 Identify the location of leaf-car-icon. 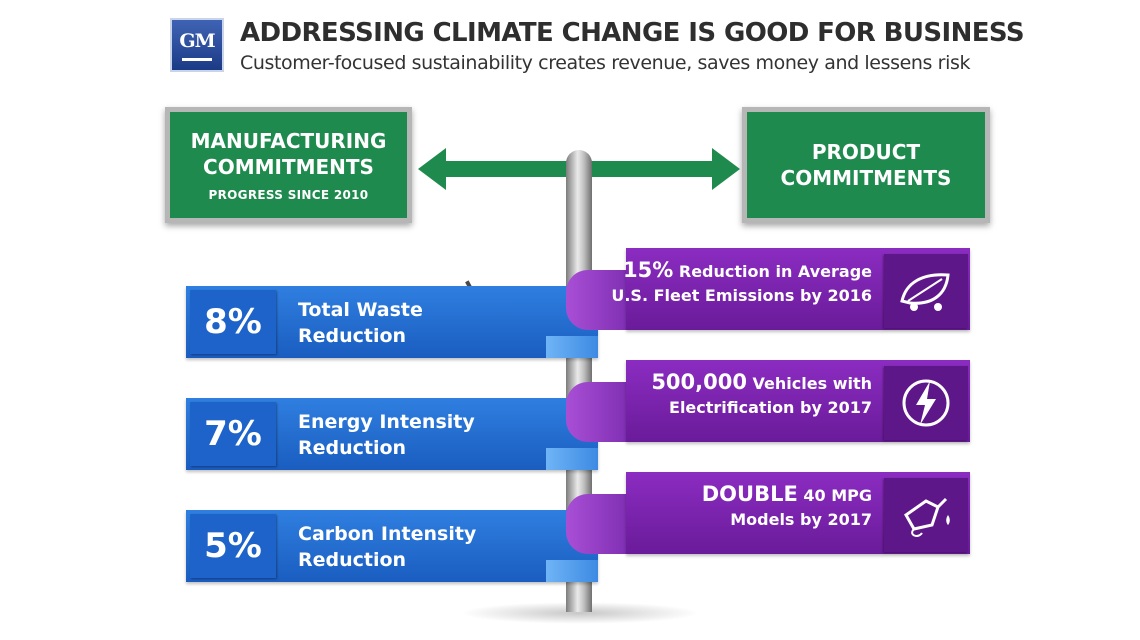
(925, 292).